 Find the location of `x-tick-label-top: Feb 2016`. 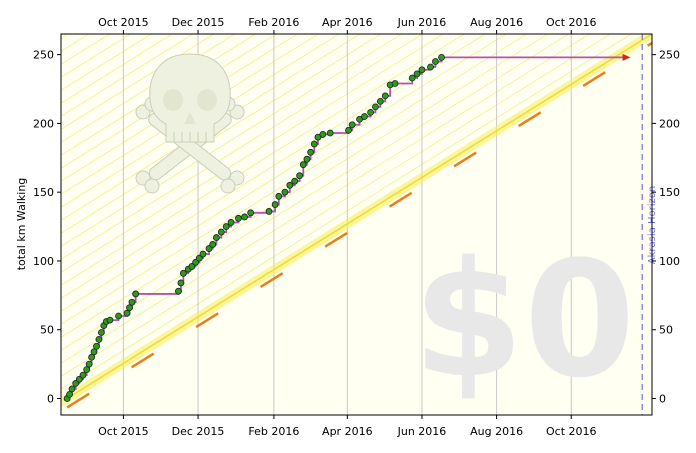

x-tick-label-top: Feb 2016 is located at coordinates (273, 22).